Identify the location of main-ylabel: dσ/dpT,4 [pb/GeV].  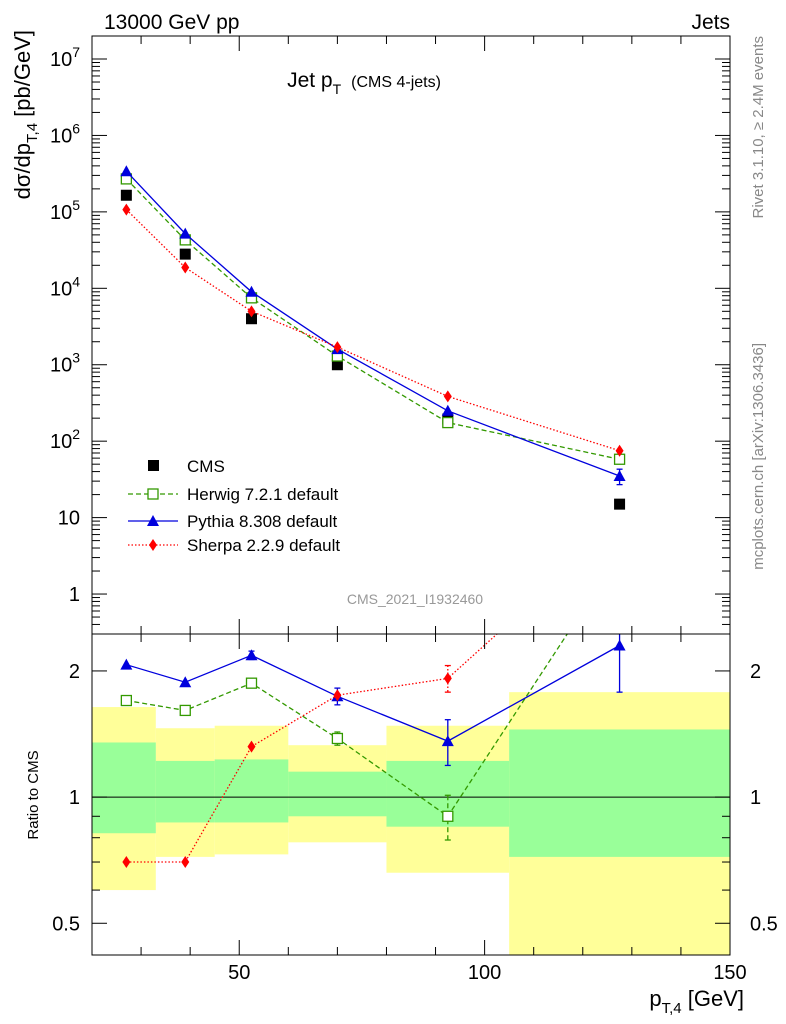
(25, 114).